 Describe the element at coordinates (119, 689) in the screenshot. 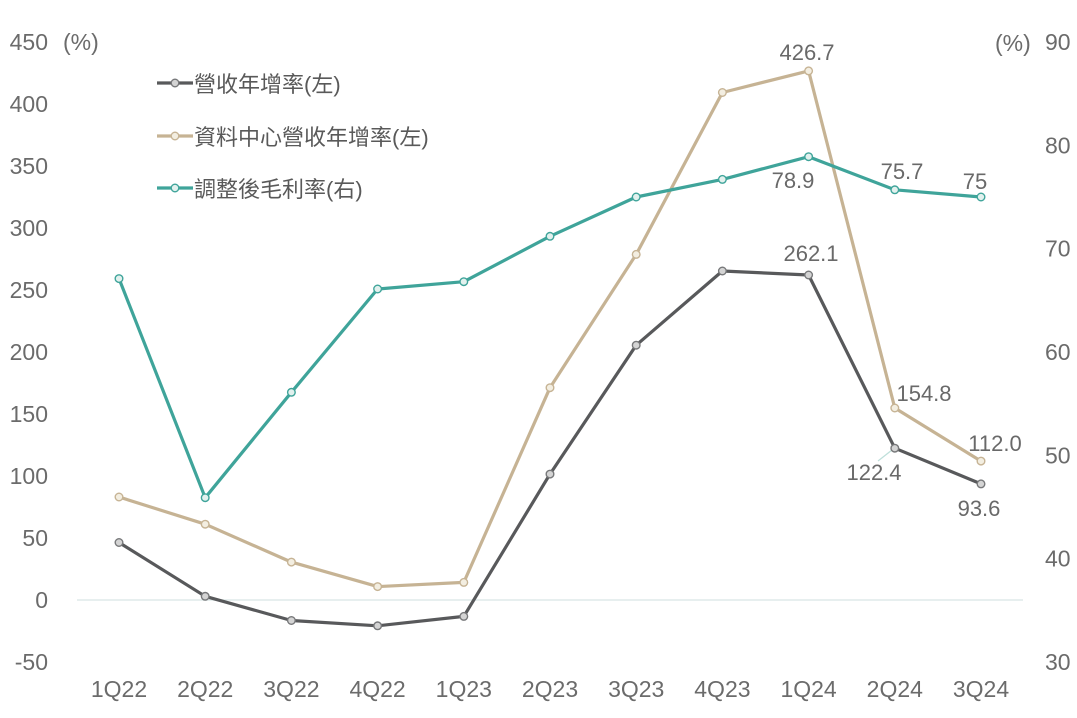

I see `x-axis-tick-label: 1Q22` at that location.